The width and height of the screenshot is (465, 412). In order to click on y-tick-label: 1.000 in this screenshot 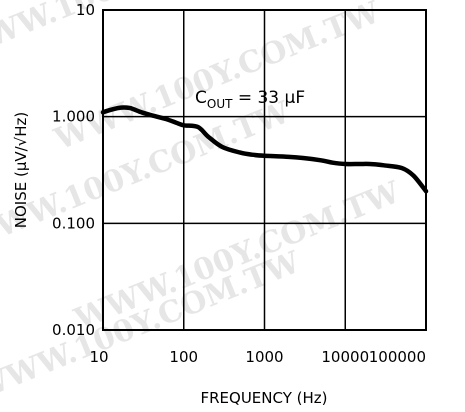, I will do `click(73, 117)`.